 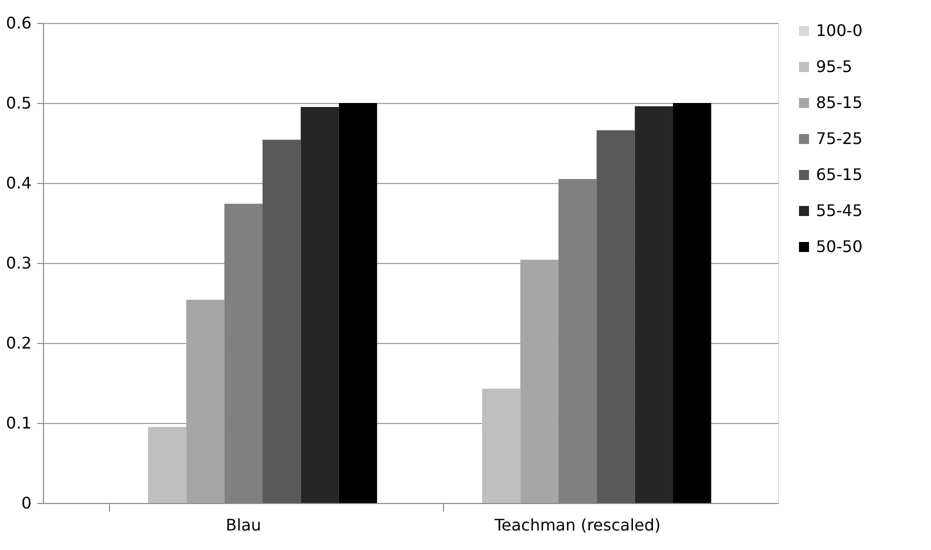 I want to click on legend-label: 65-15, so click(x=839, y=174).